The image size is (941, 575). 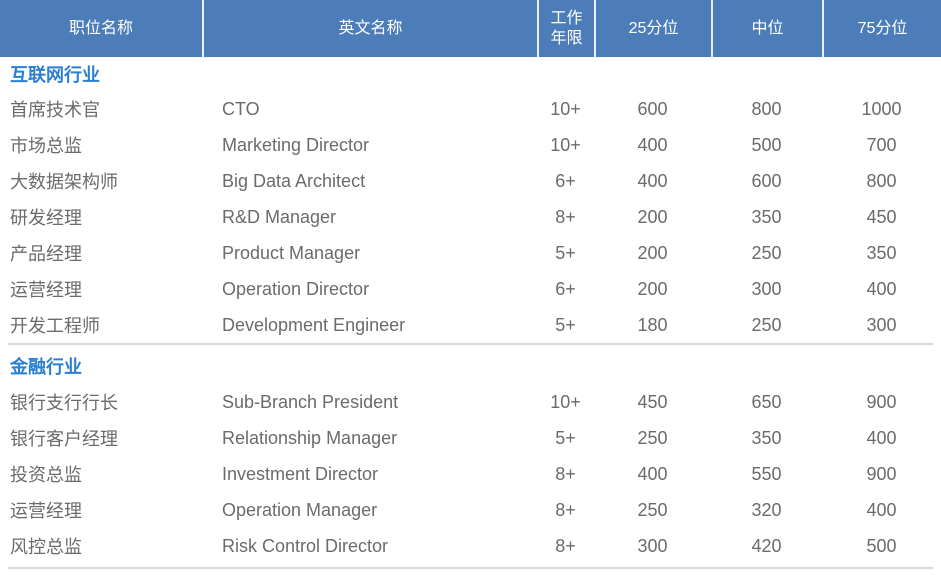 I want to click on cell-median: 800, so click(x=766, y=108).